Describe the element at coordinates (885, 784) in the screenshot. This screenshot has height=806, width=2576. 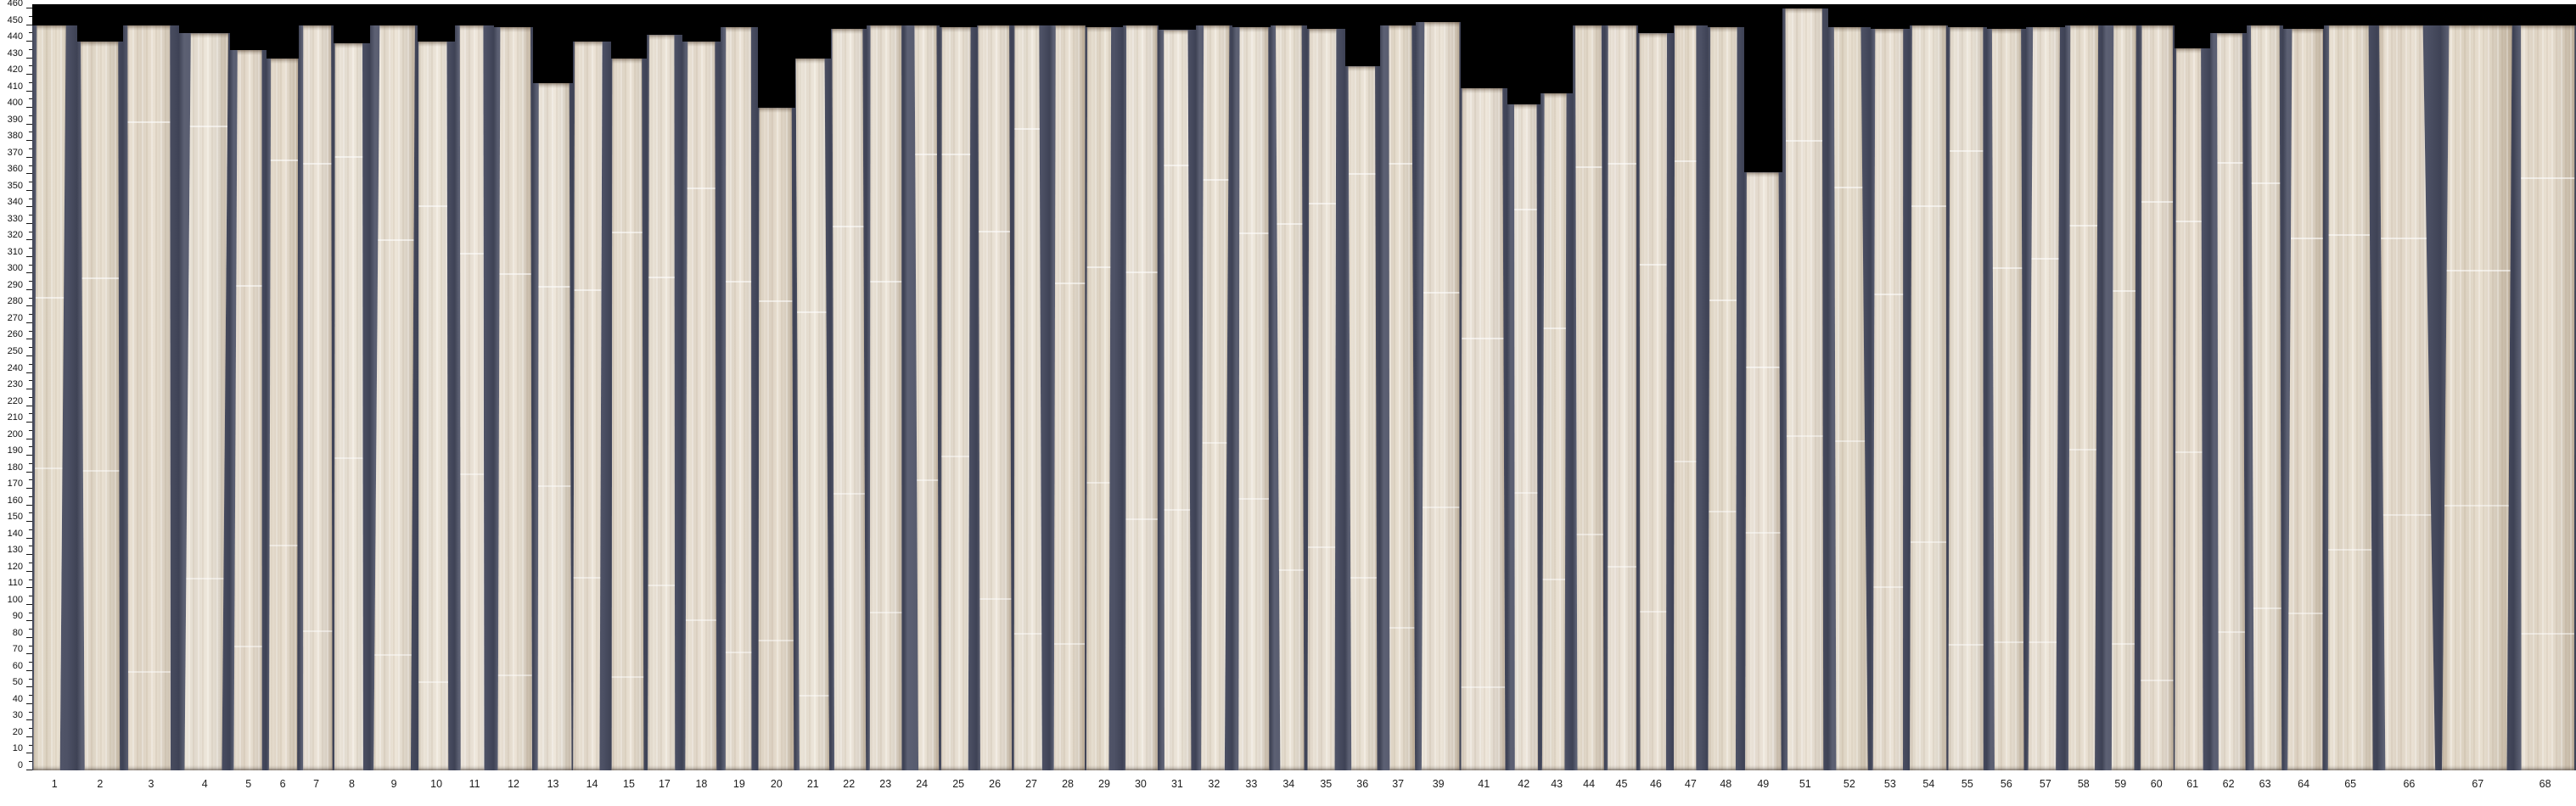
I see `x-axis-label: 23` at that location.